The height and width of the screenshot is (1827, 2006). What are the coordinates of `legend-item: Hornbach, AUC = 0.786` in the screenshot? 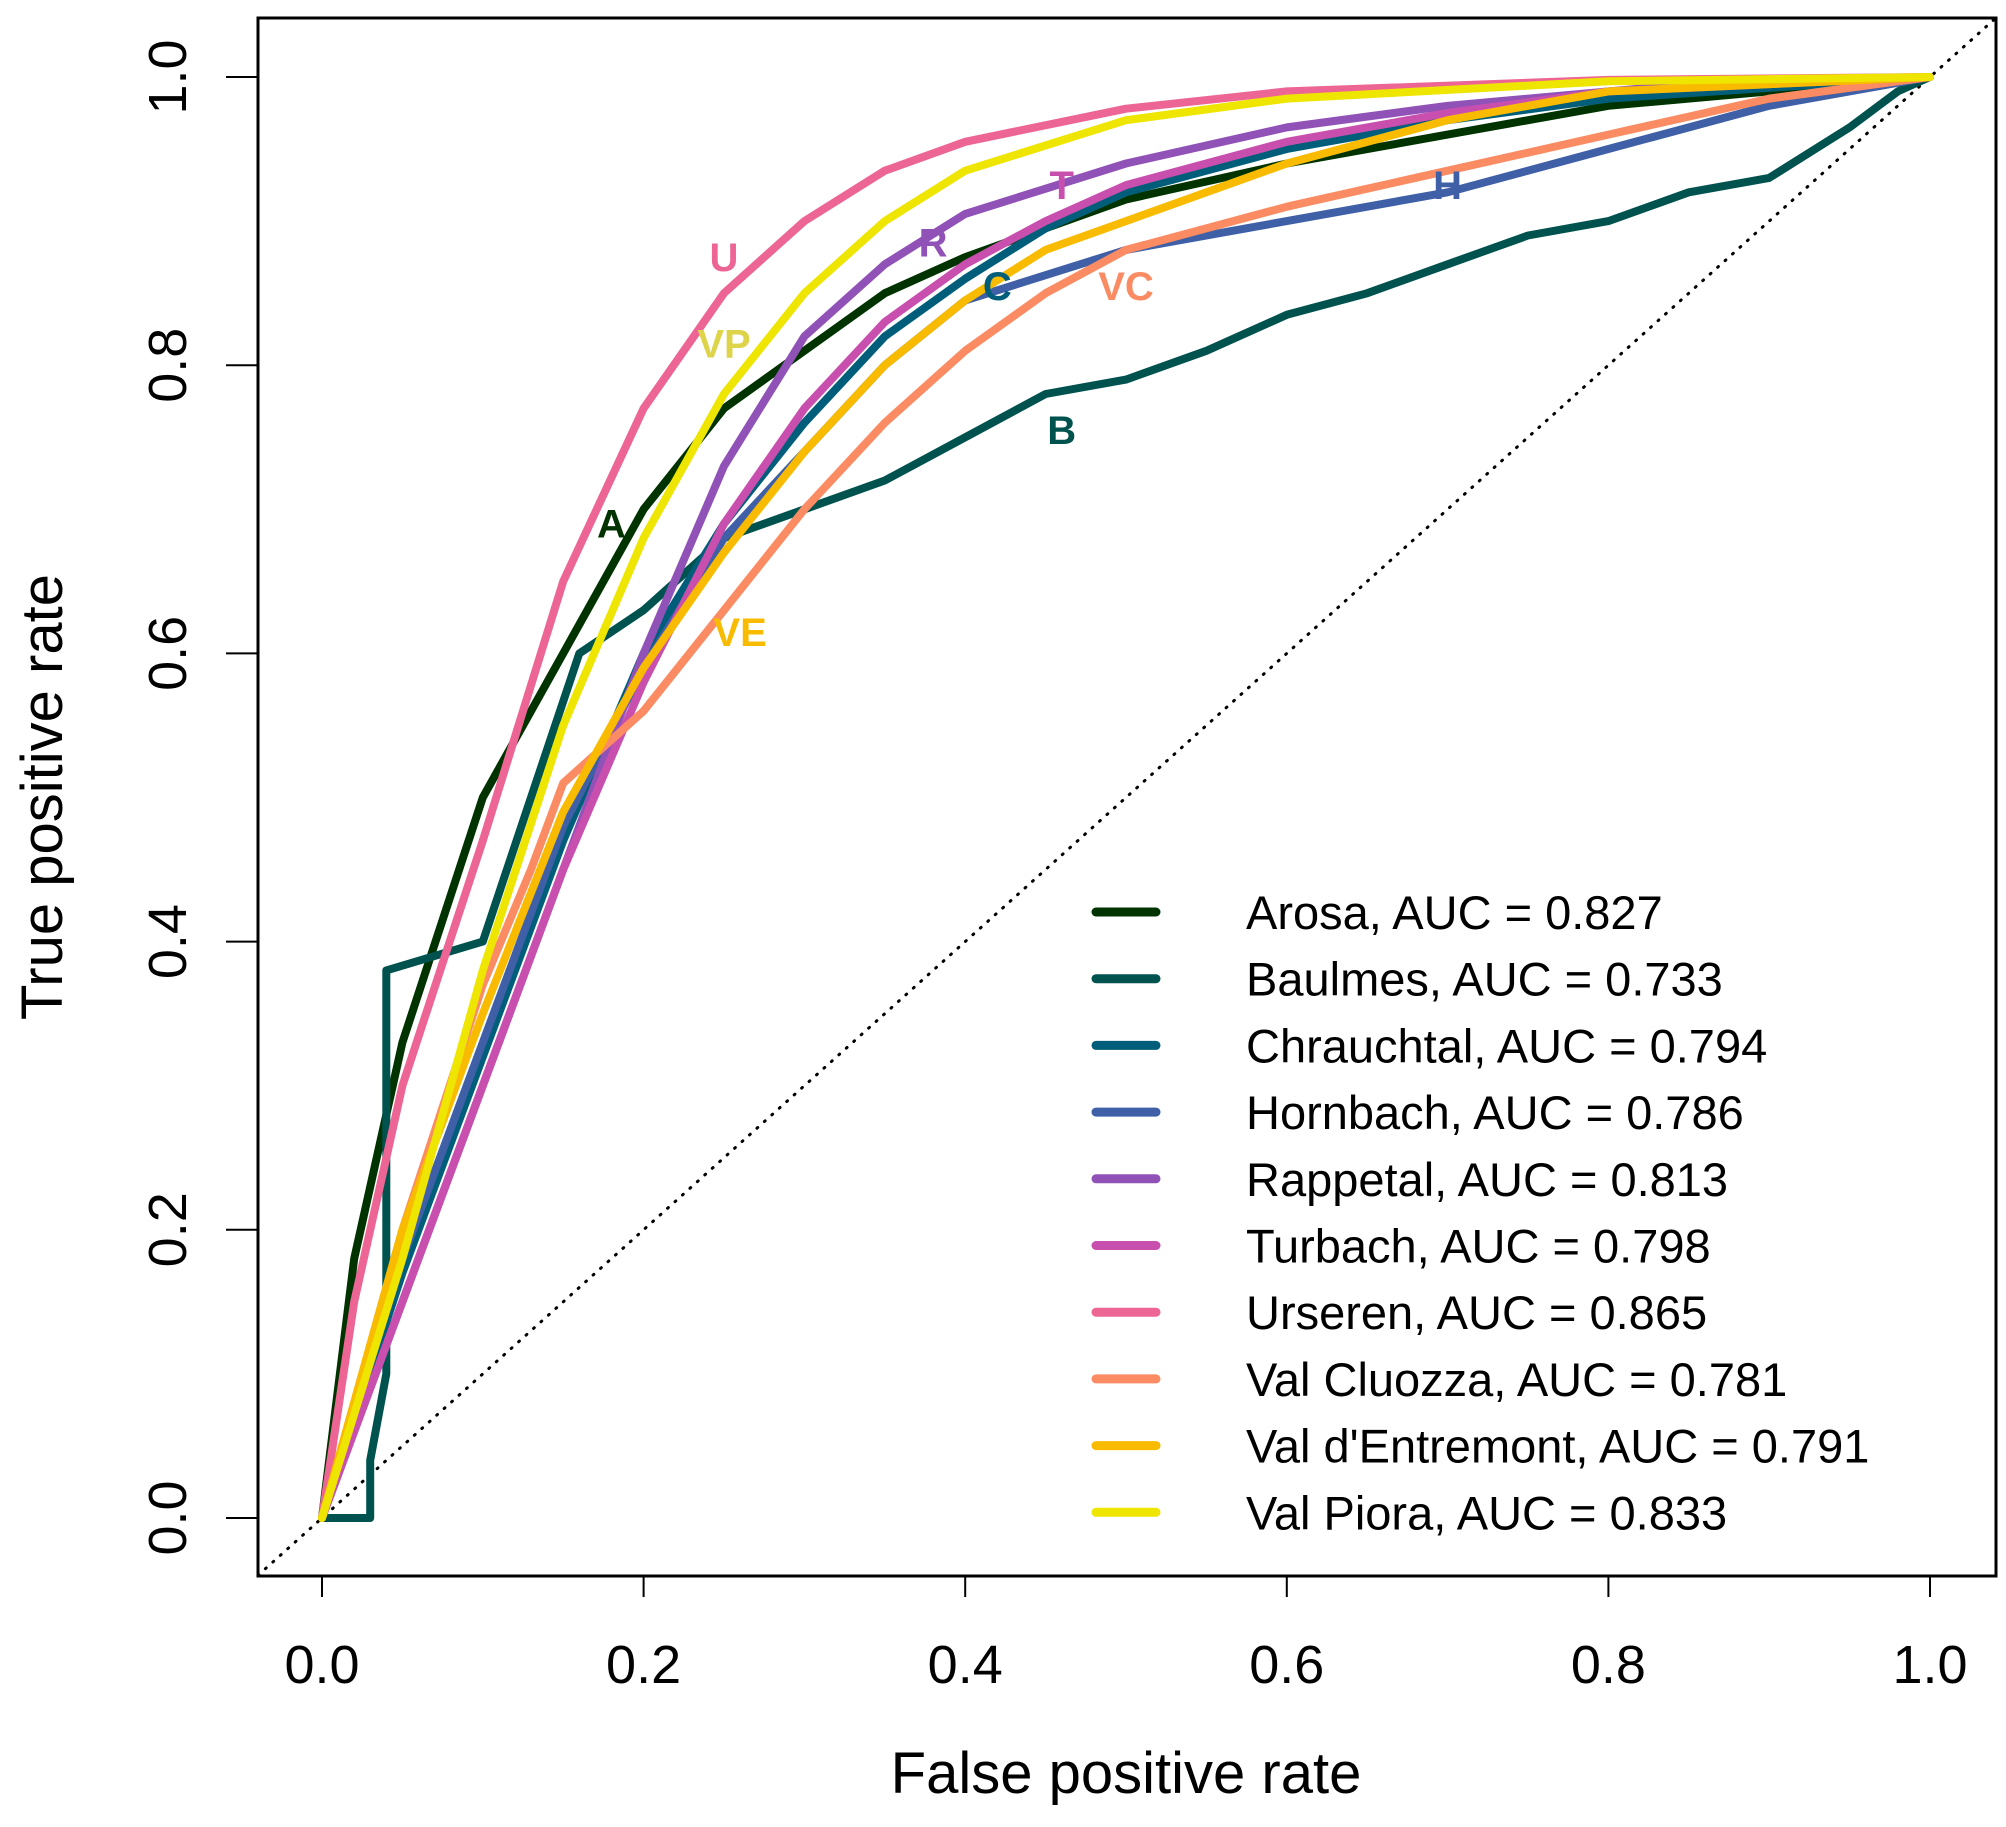 It's located at (1417, 1112).